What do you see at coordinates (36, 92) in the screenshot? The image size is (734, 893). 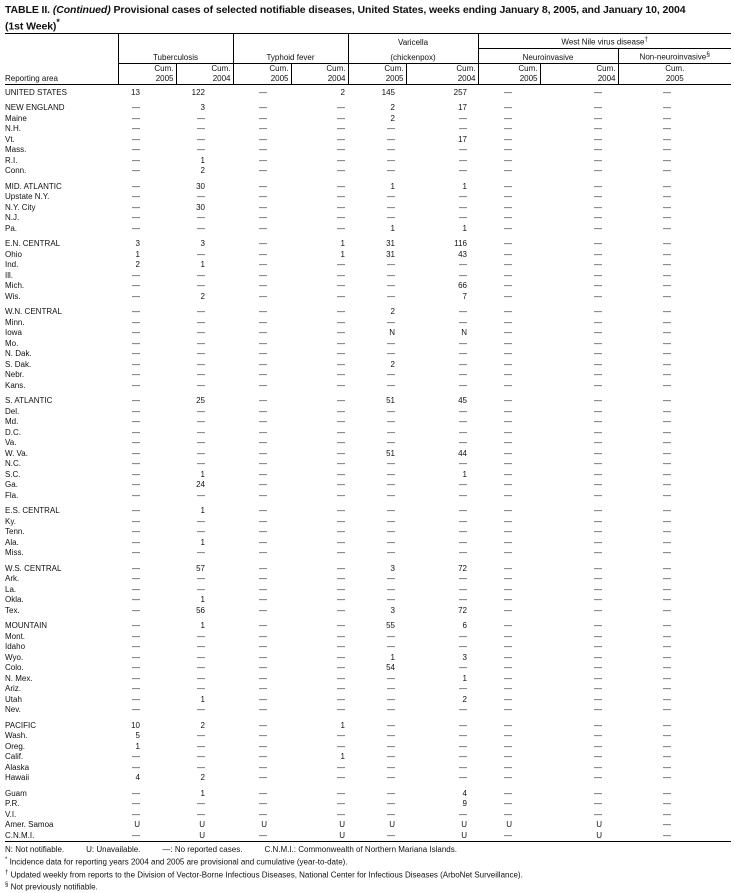 I see `reporting-area: UNITED STATES` at bounding box center [36, 92].